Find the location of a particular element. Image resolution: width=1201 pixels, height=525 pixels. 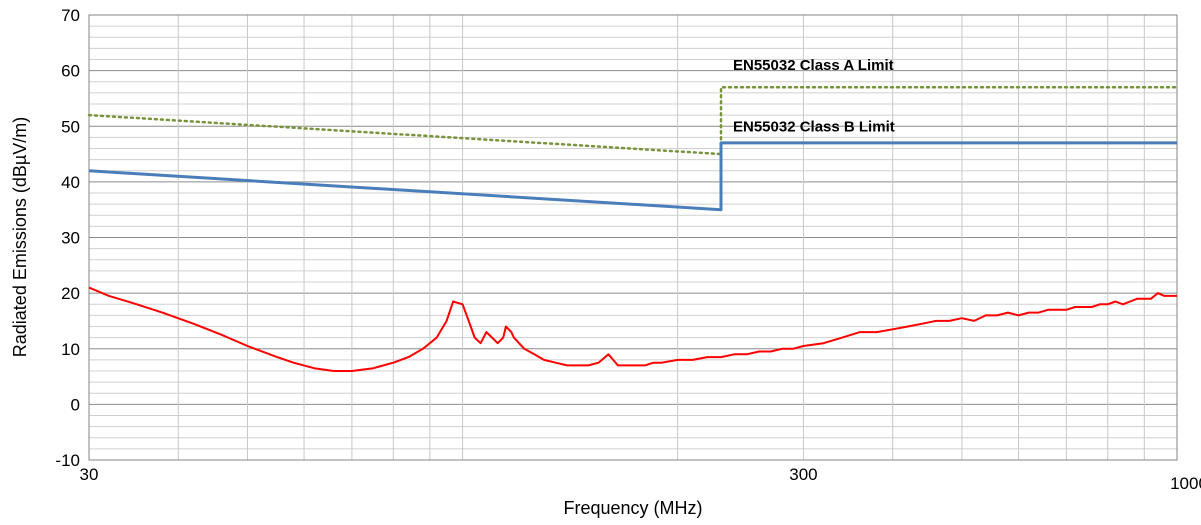

x-tick-label: 30 is located at coordinates (89, 474).